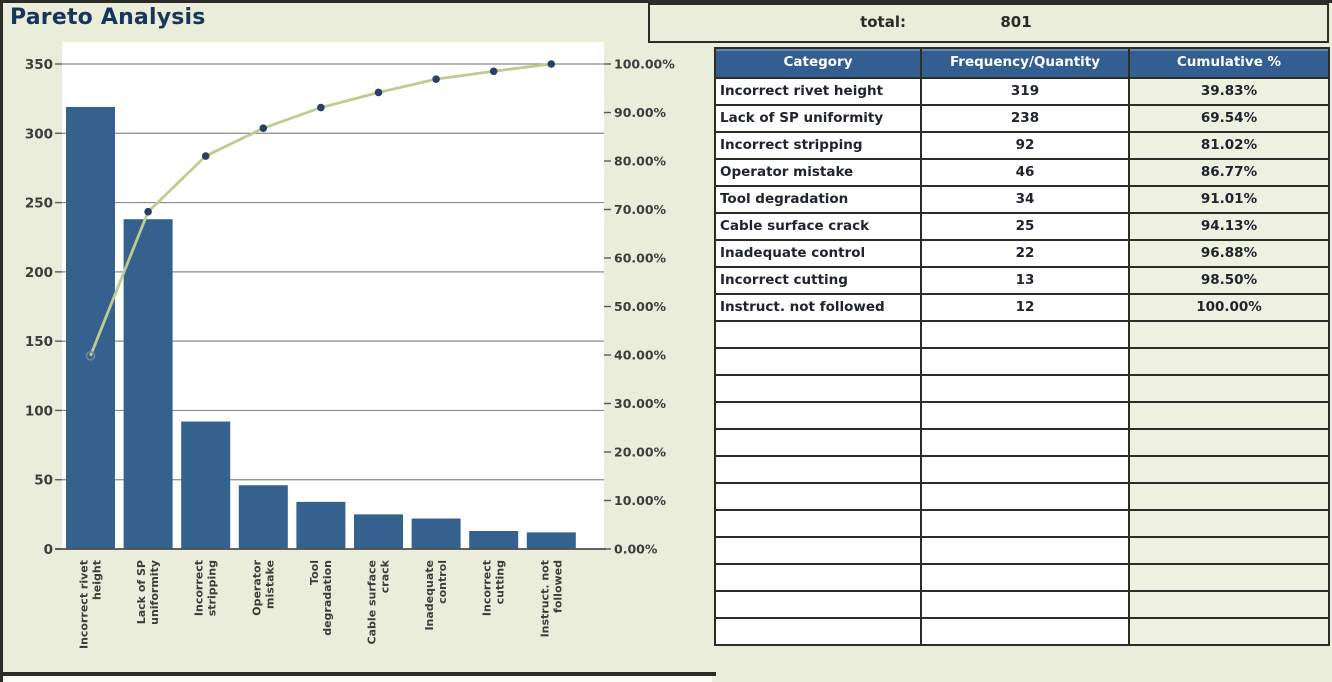  I want to click on cell-frequency: 34, so click(1025, 199).